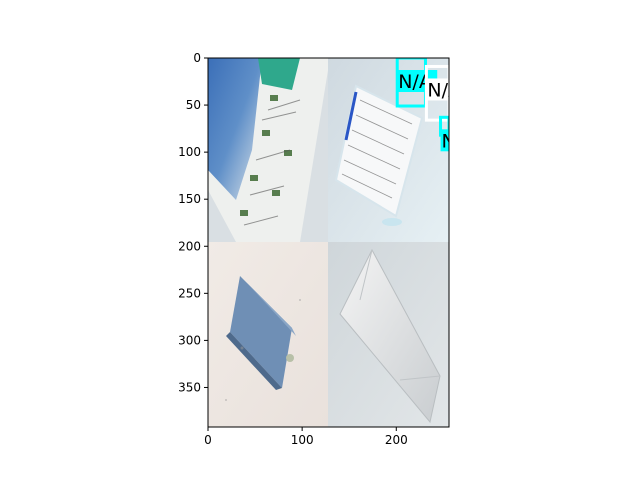 The width and height of the screenshot is (640, 480). What do you see at coordinates (302, 440) in the screenshot?
I see `x-tick-label: 100` at bounding box center [302, 440].